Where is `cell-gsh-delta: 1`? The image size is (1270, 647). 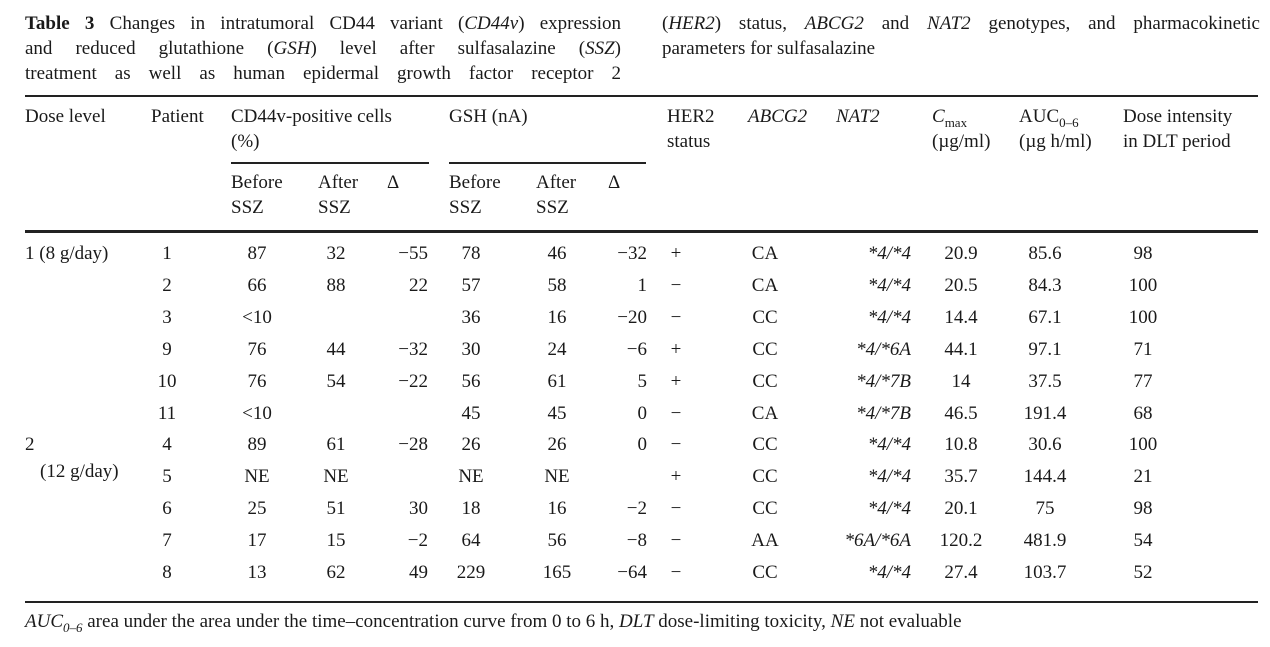 cell-gsh-delta: 1 is located at coordinates (642, 285).